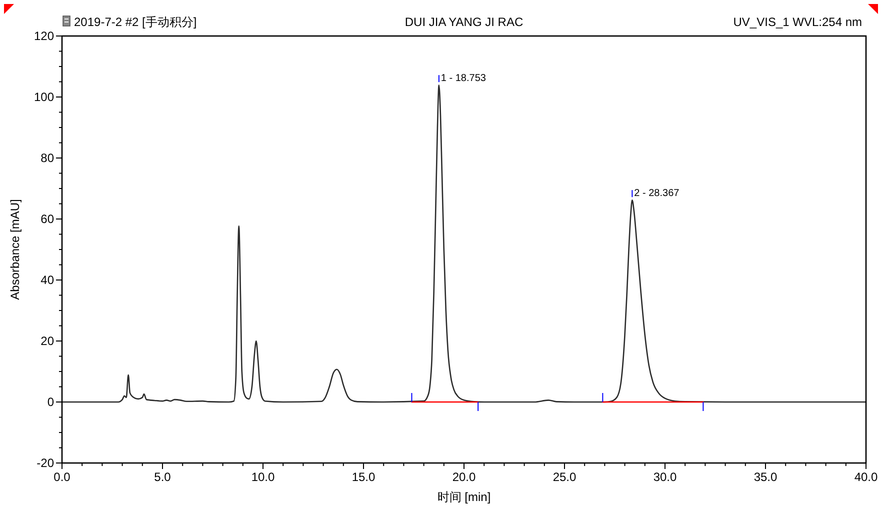 This screenshot has width=882, height=507. I want to click on x-tick-label: 25.0, so click(564, 477).